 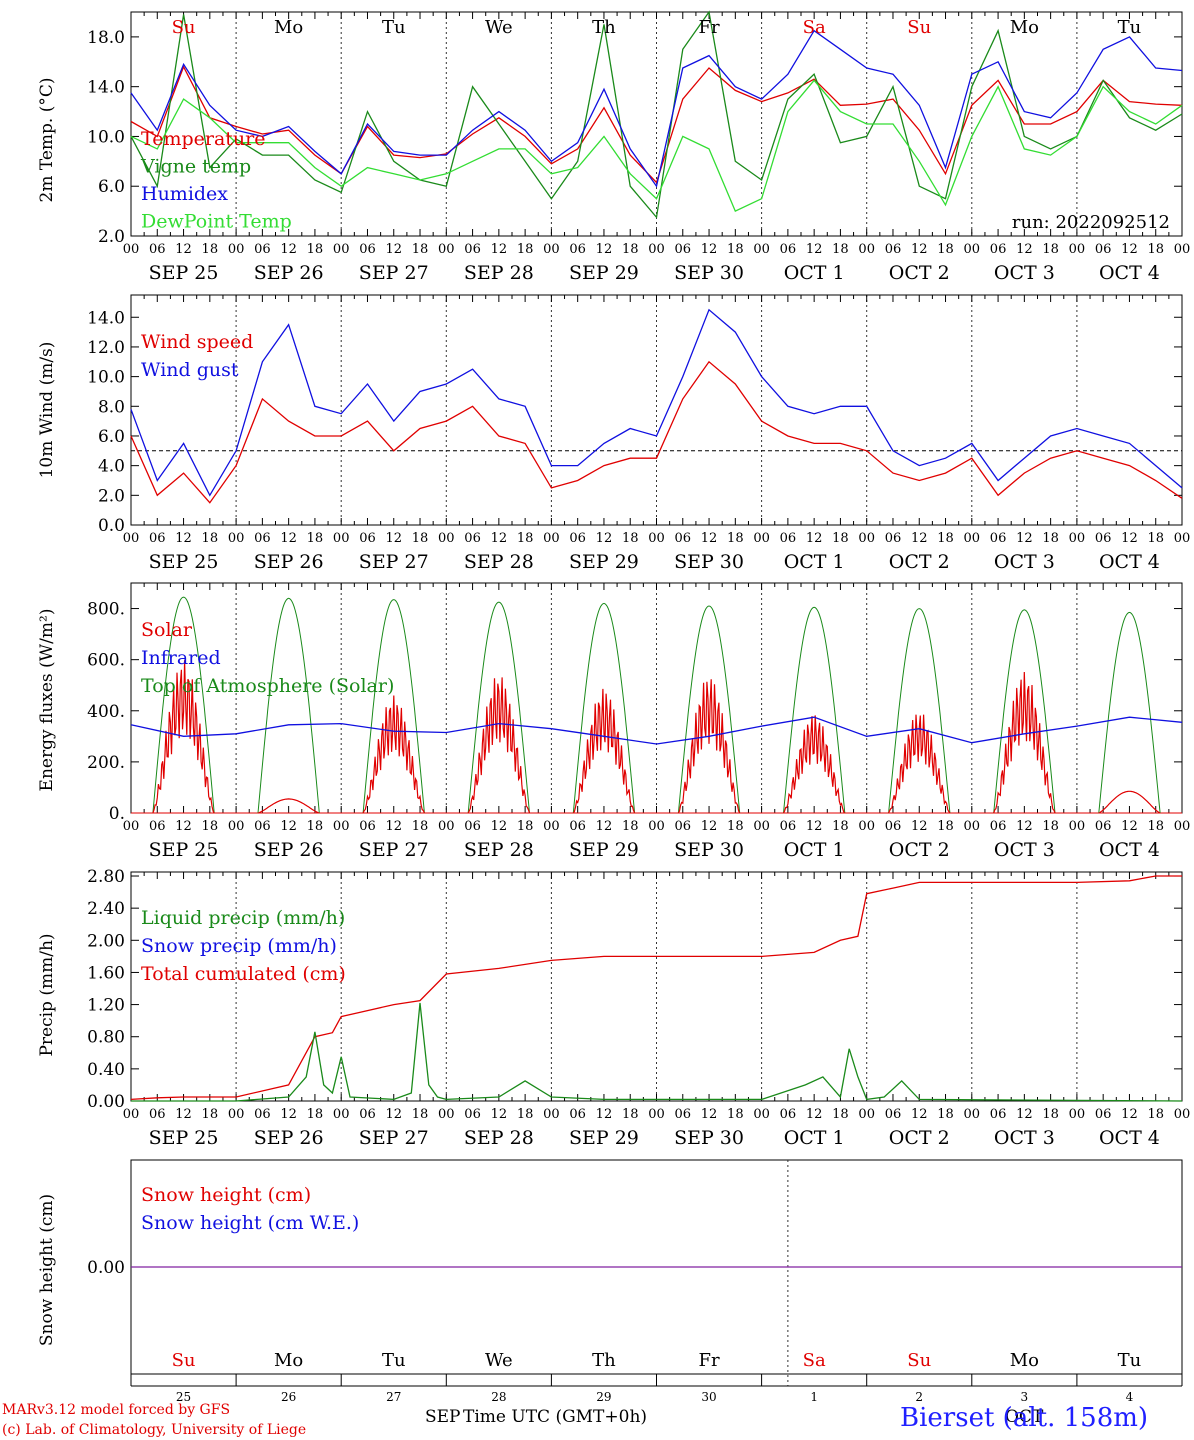 What do you see at coordinates (656, 114) in the screenshot?
I see `series-line-vigne-temp` at bounding box center [656, 114].